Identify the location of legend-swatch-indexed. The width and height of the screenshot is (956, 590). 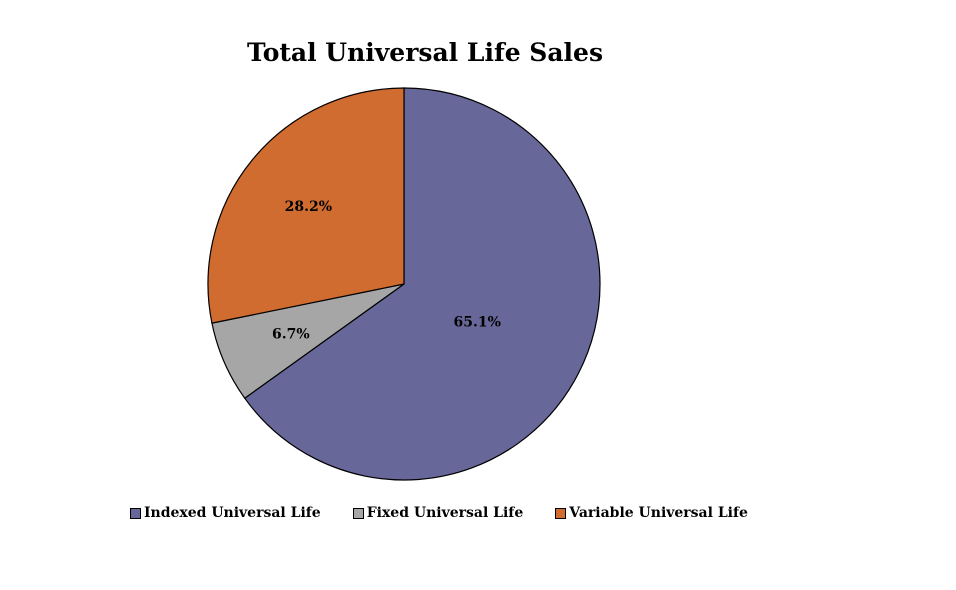
(135, 513).